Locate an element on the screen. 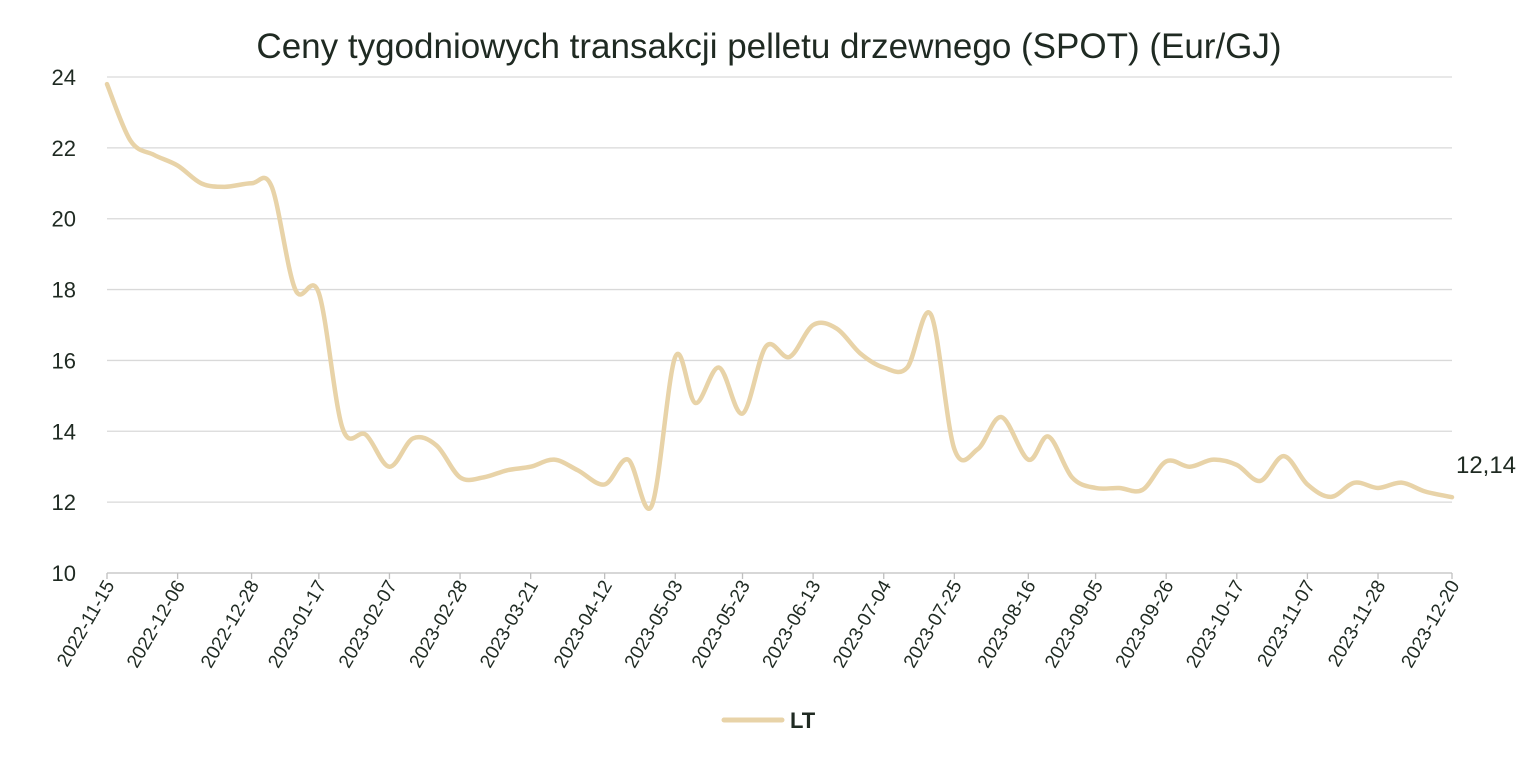  legend: LT is located at coordinates (768, 720).